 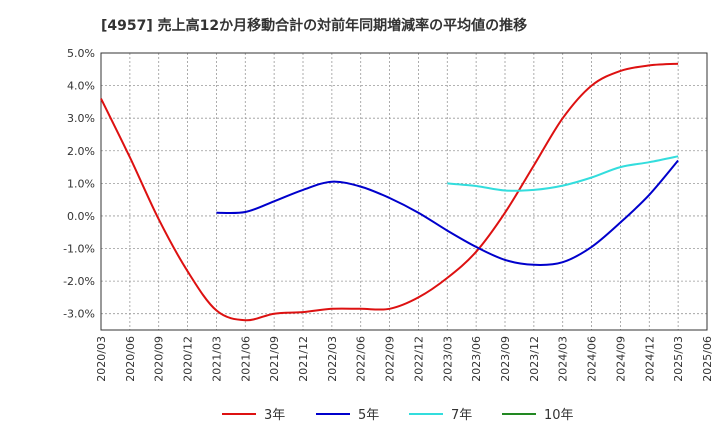 I want to click on x-tick-label: 2024/12, so click(x=649, y=359).